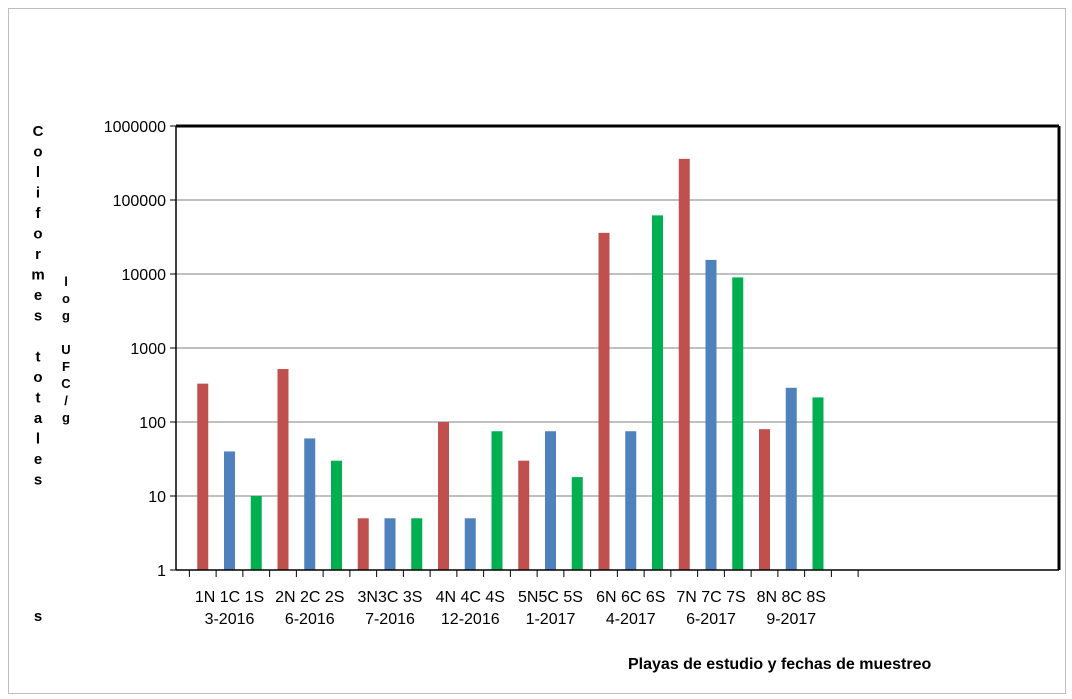  I want to click on y-axis-unit-letter: U, so click(65, 349).